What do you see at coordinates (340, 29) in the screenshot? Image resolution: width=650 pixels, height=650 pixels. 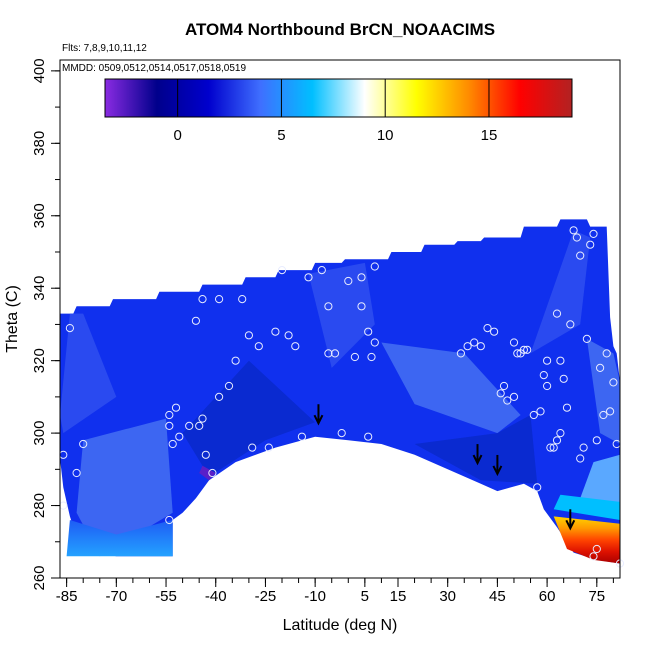 I see `chart-title: ATOM4 Northbound BrCN_NOAACIMS` at bounding box center [340, 29].